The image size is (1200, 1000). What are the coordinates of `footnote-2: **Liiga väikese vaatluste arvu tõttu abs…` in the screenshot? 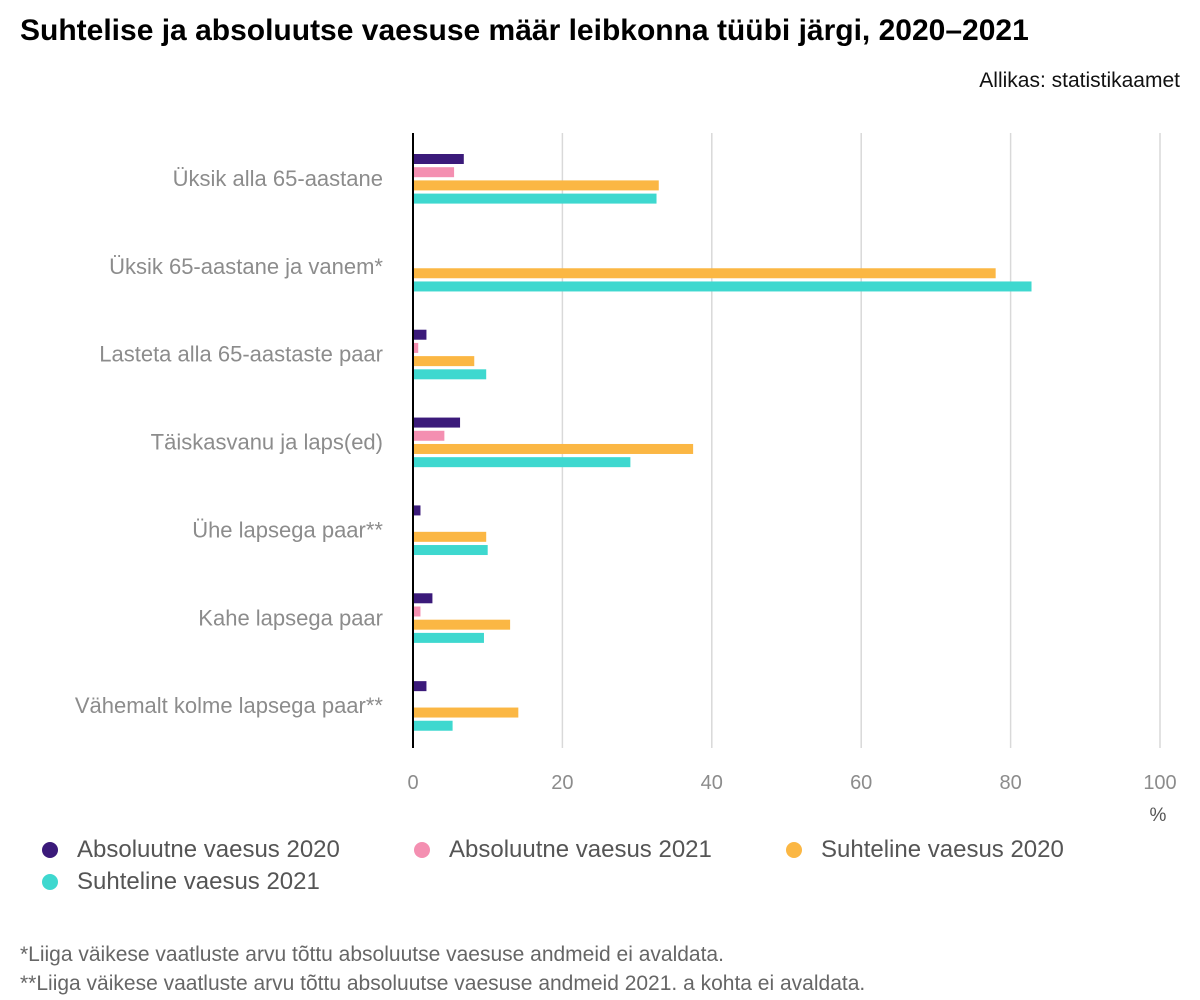 It's located at (443, 983).